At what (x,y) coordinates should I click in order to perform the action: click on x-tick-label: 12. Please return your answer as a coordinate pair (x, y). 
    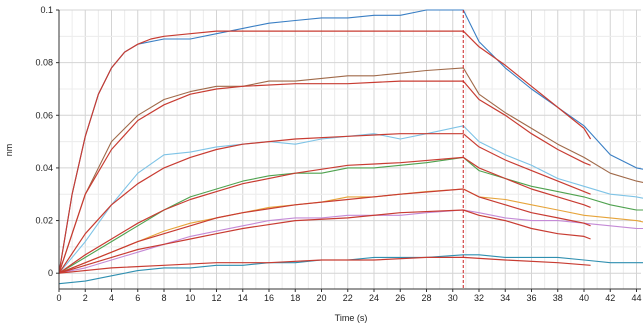
    Looking at the image, I should click on (216, 298).